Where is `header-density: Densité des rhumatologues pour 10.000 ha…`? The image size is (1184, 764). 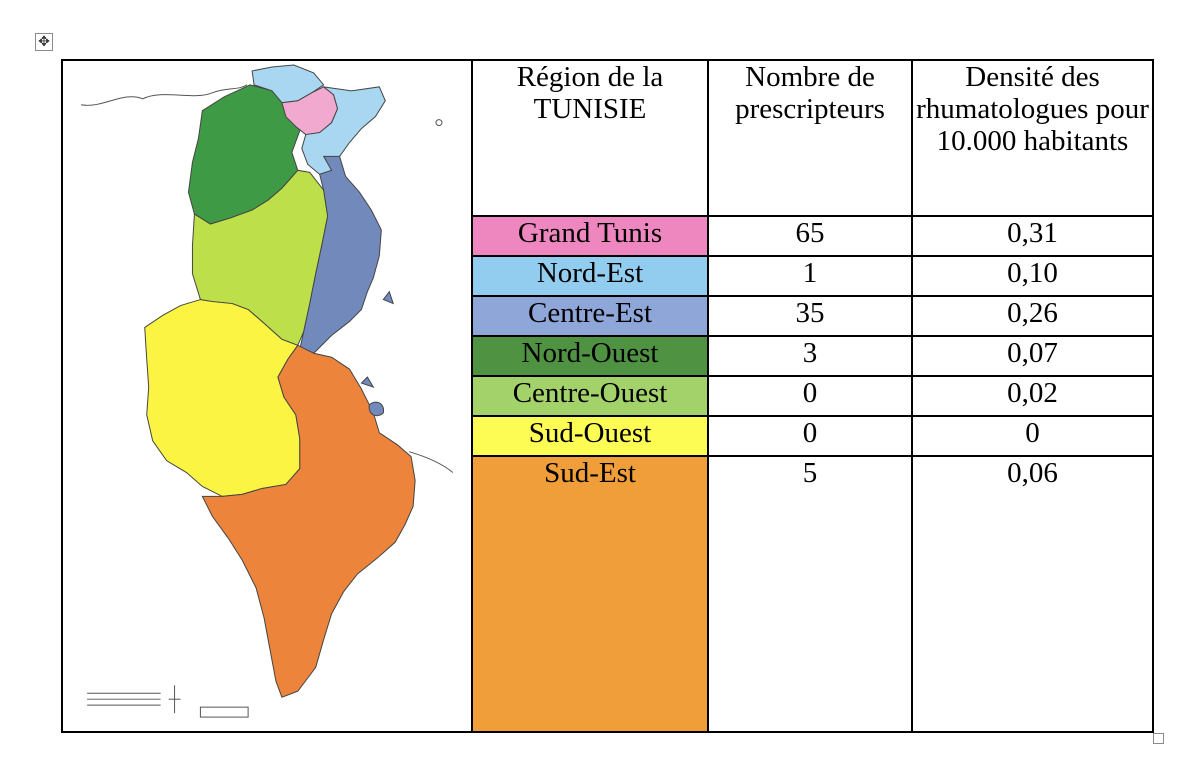
header-density: Densité des rhumatologues pour 10.000 ha… is located at coordinates (1032, 138).